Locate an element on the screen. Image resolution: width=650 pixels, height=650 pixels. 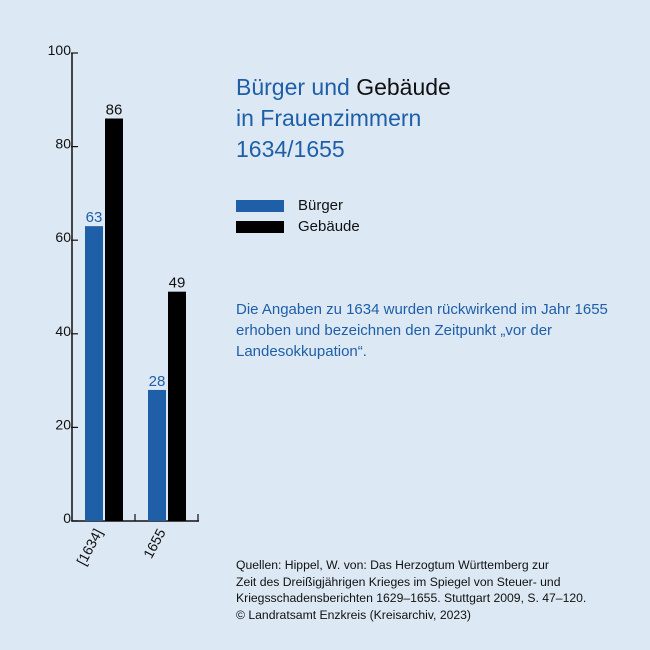
title-line-1: Bürger und Gebäude is located at coordinates (343, 87).